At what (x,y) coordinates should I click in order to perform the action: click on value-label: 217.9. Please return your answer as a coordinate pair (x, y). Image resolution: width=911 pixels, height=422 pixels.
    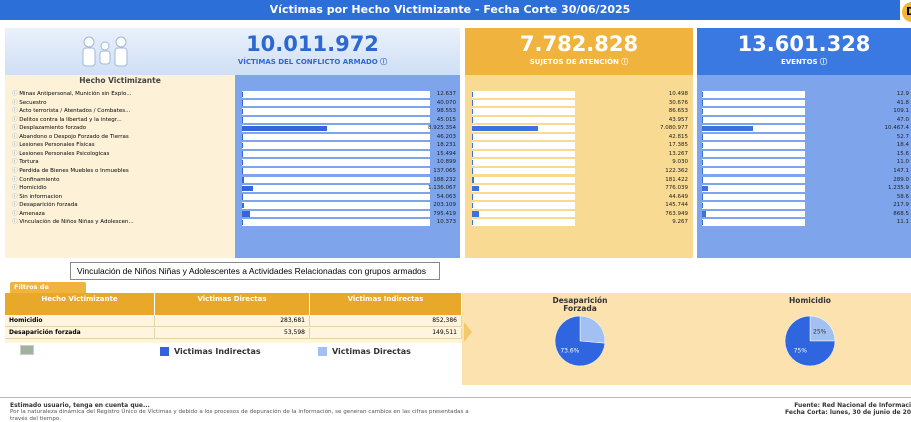
    Looking at the image, I should click on (901, 205).